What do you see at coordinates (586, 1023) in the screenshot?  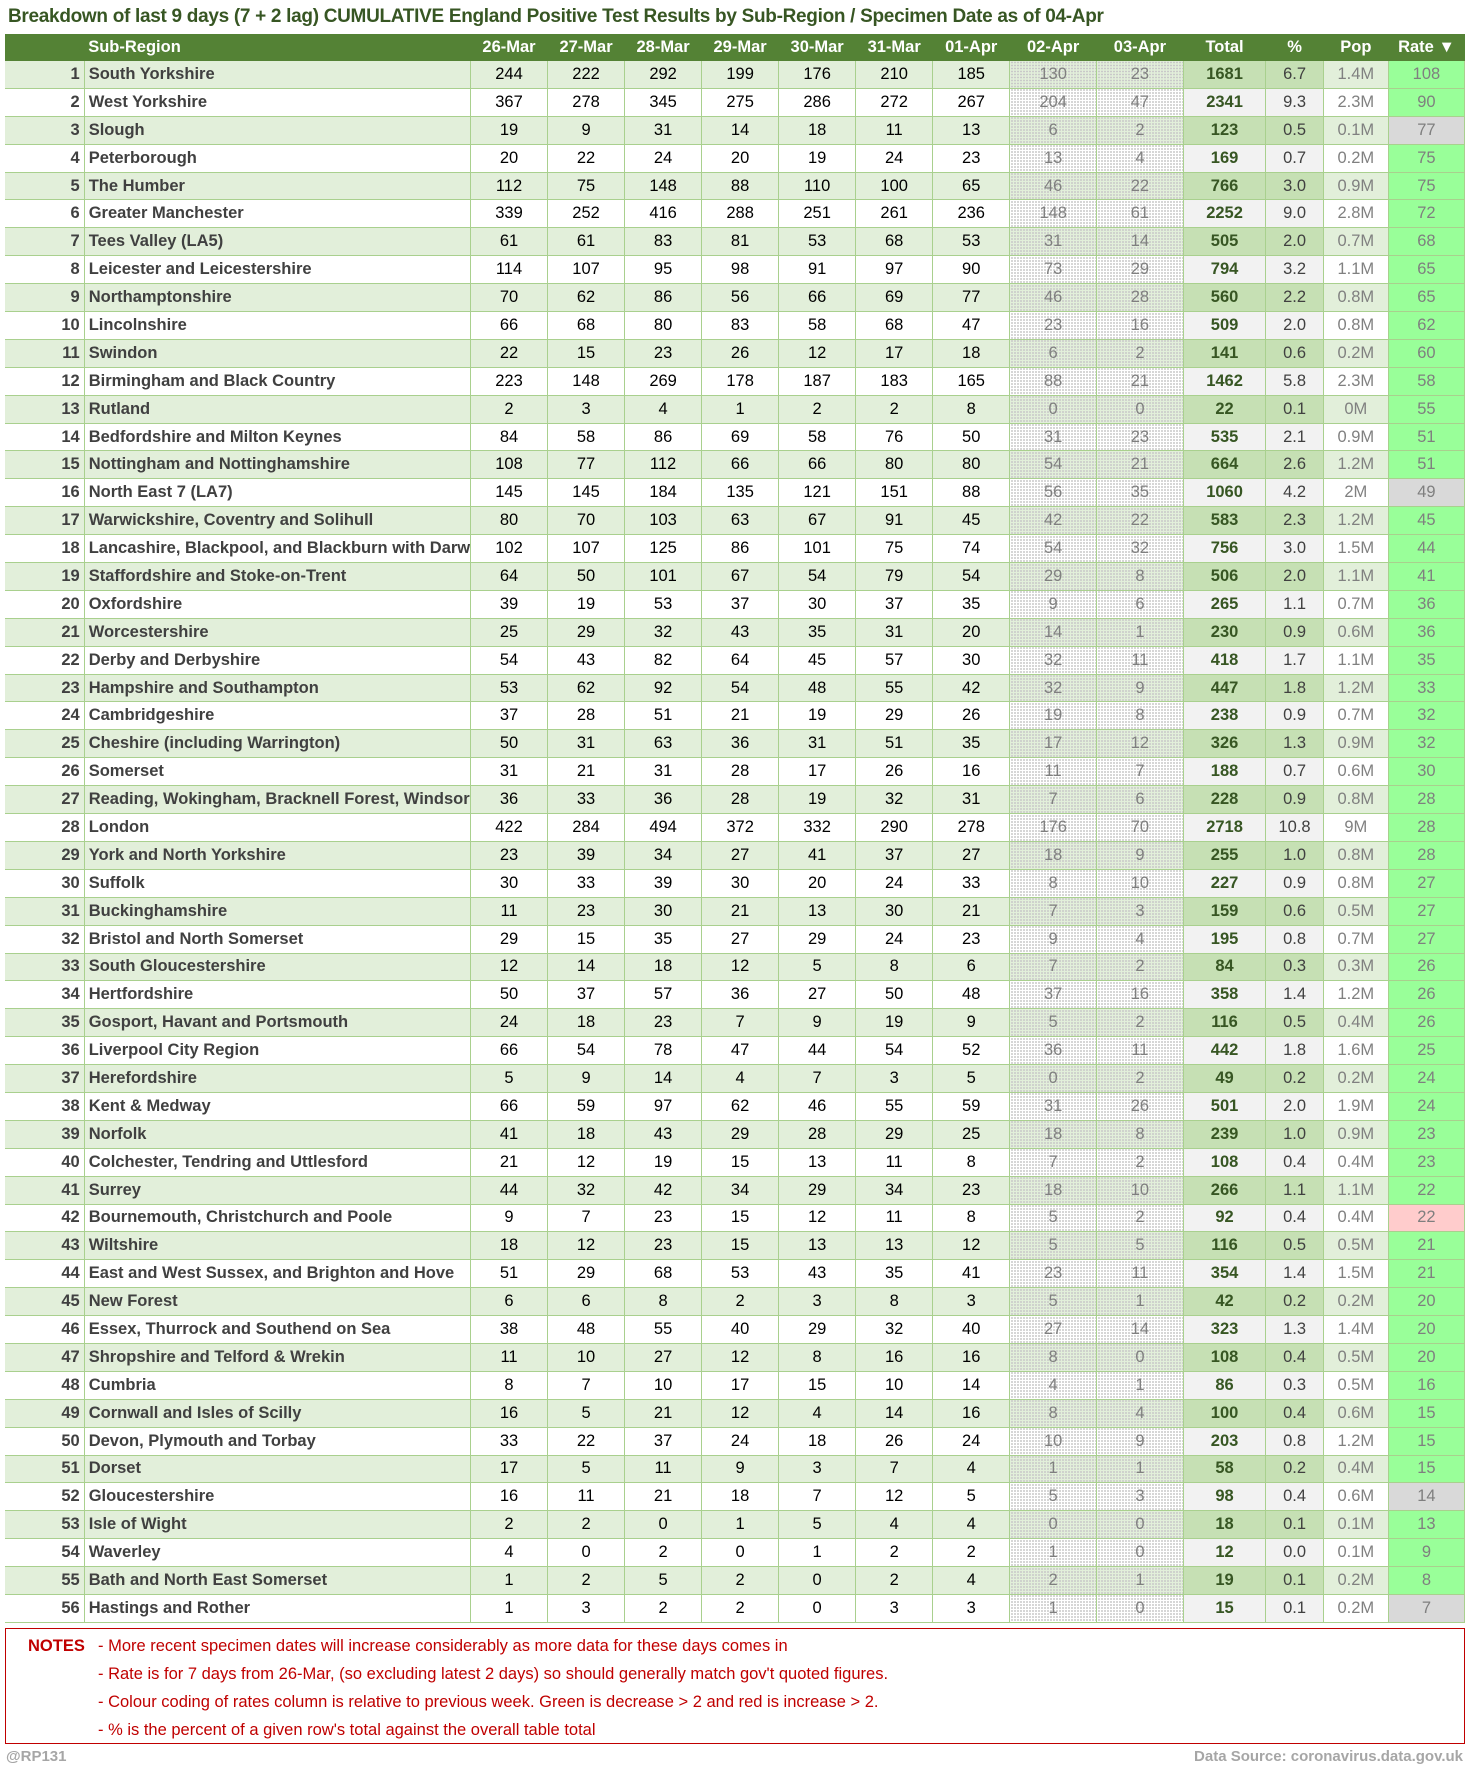 I see `day-count-cell: 18` at bounding box center [586, 1023].